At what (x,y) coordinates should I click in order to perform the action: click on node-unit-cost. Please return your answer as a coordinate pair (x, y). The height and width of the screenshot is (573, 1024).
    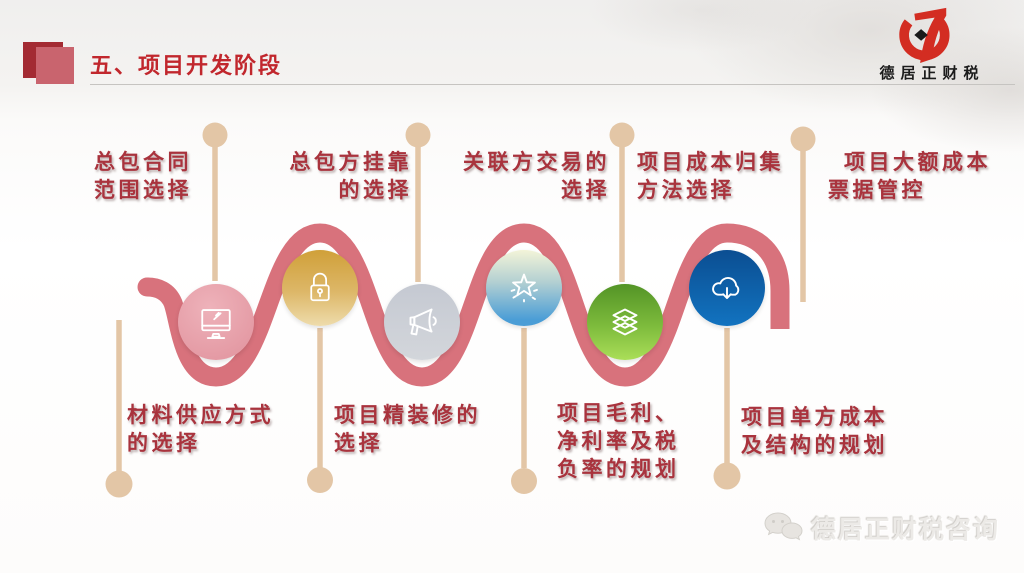
    Looking at the image, I should click on (727, 288).